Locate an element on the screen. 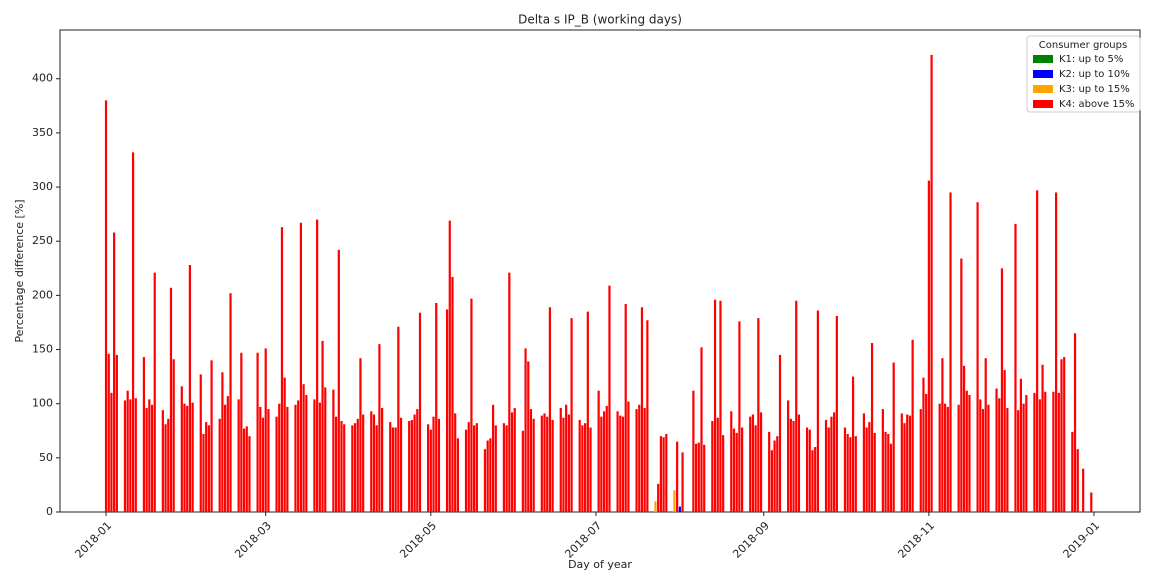  x-axis-label: Day of year is located at coordinates (600, 564).